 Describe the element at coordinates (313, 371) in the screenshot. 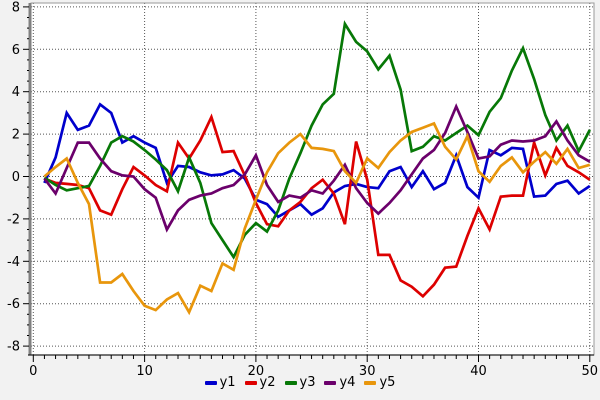

I see `x-axis-tick-labels: 0 10 20 30 40 50` at that location.